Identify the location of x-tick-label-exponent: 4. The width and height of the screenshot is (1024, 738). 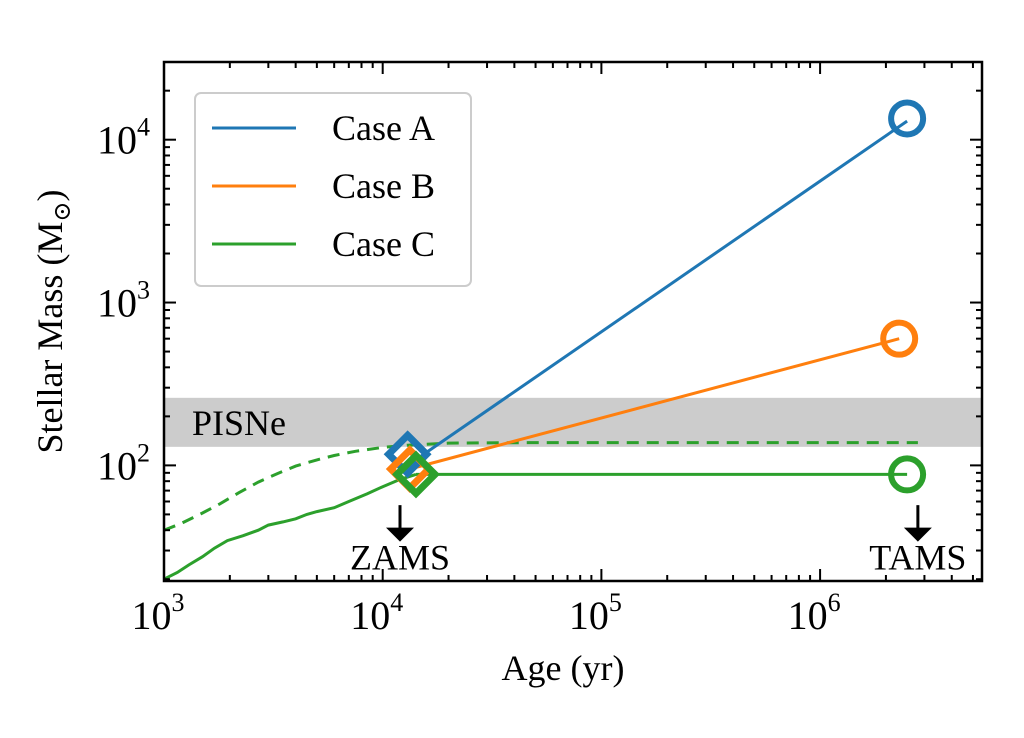
(396, 602).